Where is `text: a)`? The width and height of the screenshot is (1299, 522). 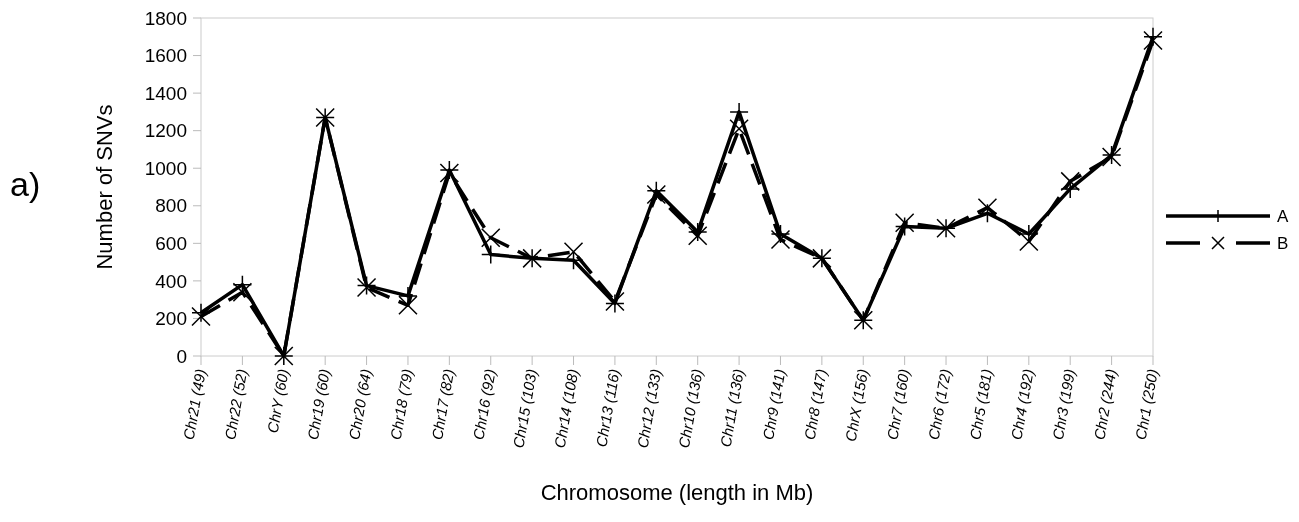 text: a) is located at coordinates (25, 184).